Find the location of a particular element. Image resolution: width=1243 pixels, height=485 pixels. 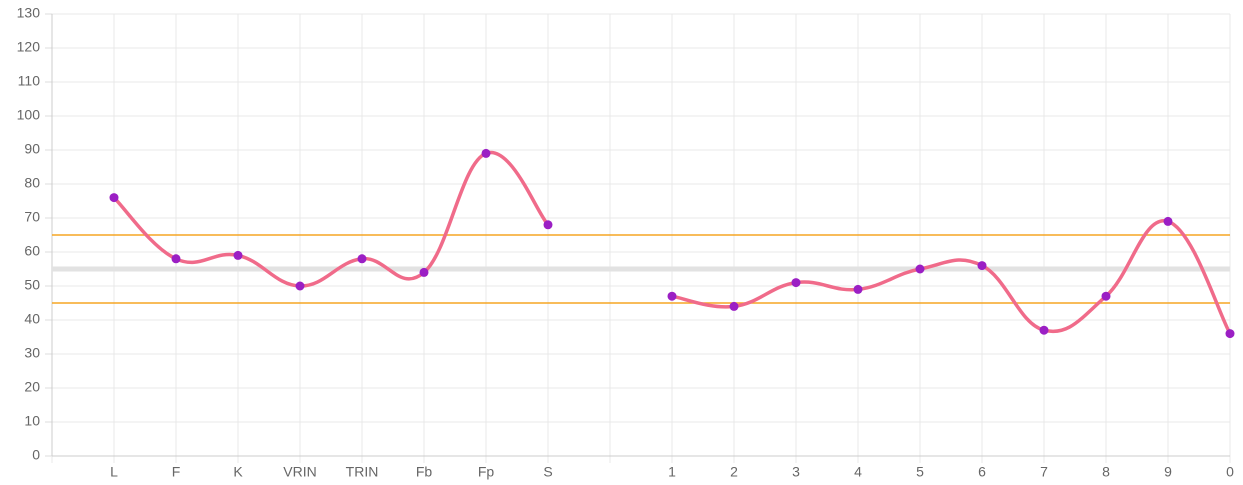

x-tick-label: TRIN is located at coordinates (362, 472).